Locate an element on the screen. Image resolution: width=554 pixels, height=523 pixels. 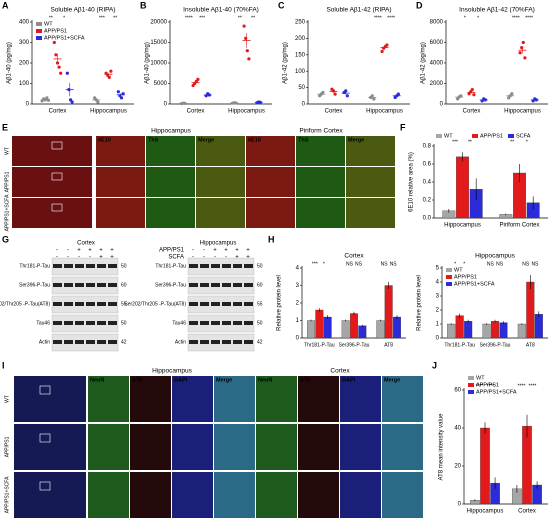
x-tick-label: AT8 is located at coordinates (388, 345).